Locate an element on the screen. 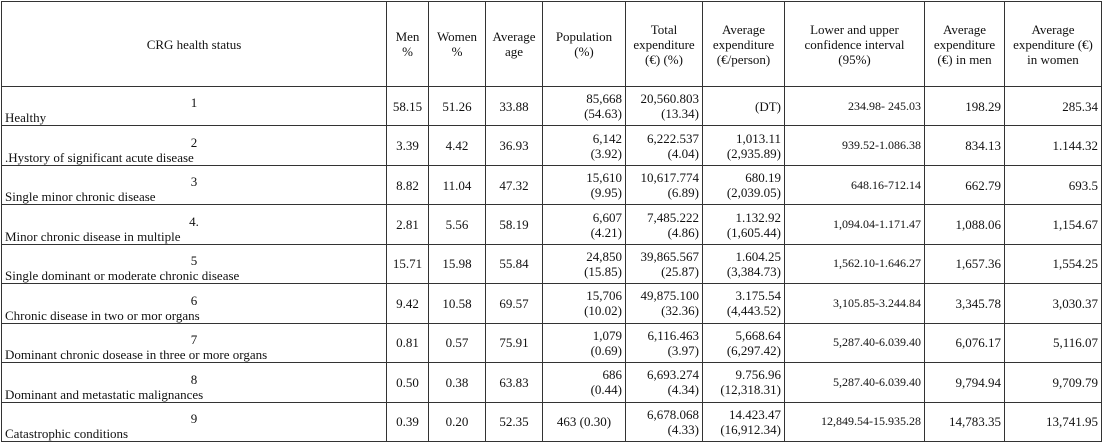  total-percent: (4.34) is located at coordinates (683, 390).